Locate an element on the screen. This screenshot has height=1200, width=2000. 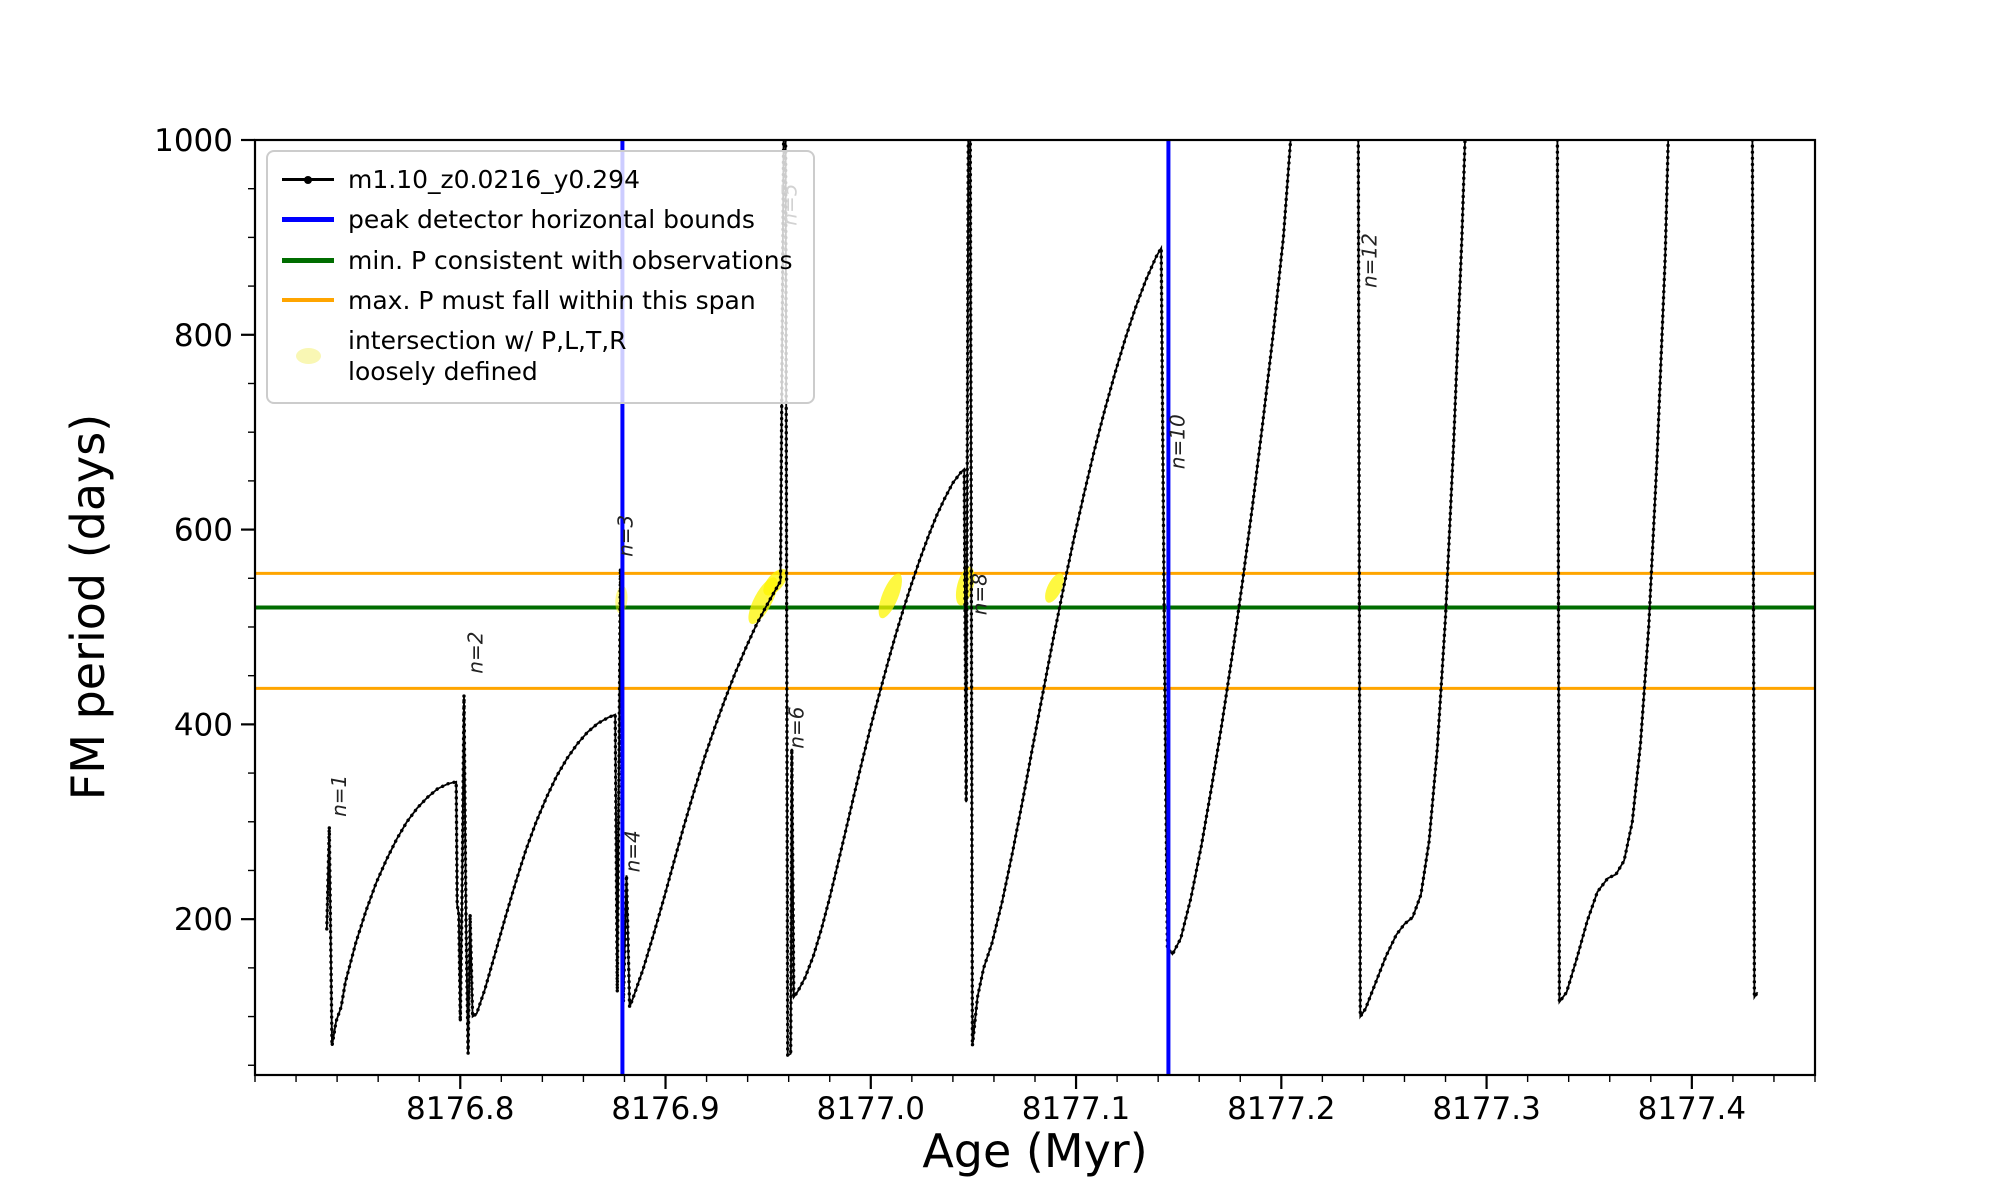
mode-annotation: n=2 is located at coordinates (476, 653).